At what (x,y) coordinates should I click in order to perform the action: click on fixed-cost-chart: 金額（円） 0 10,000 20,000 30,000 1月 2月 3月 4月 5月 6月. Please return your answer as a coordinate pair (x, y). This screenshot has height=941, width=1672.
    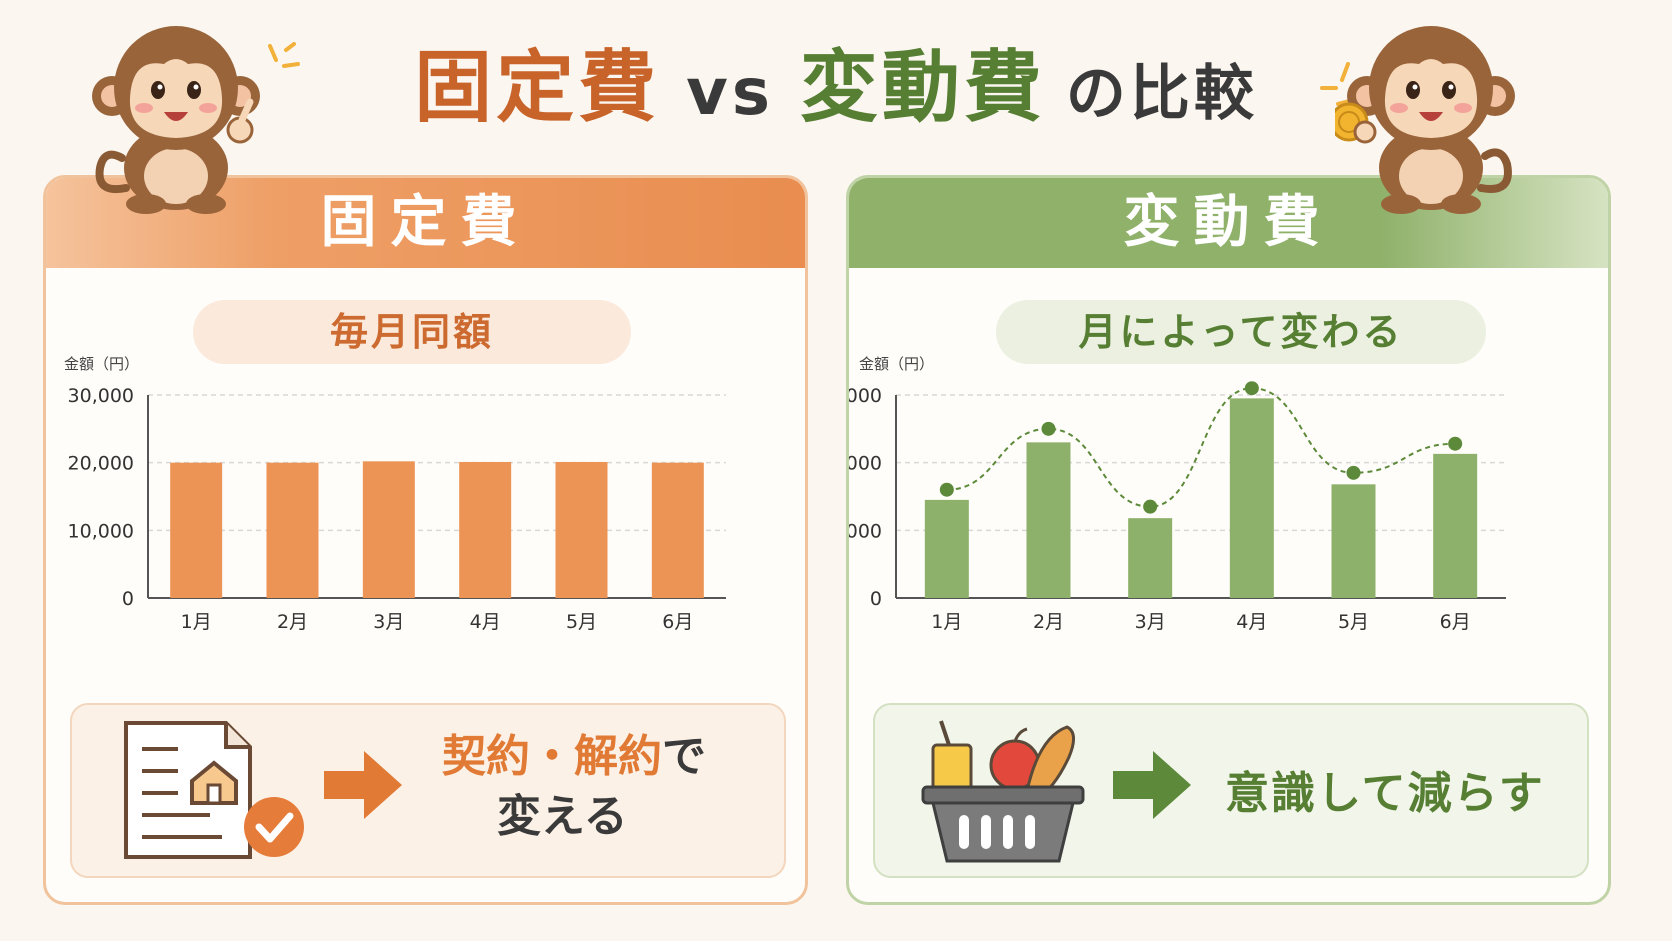
    Looking at the image, I should click on (395, 494).